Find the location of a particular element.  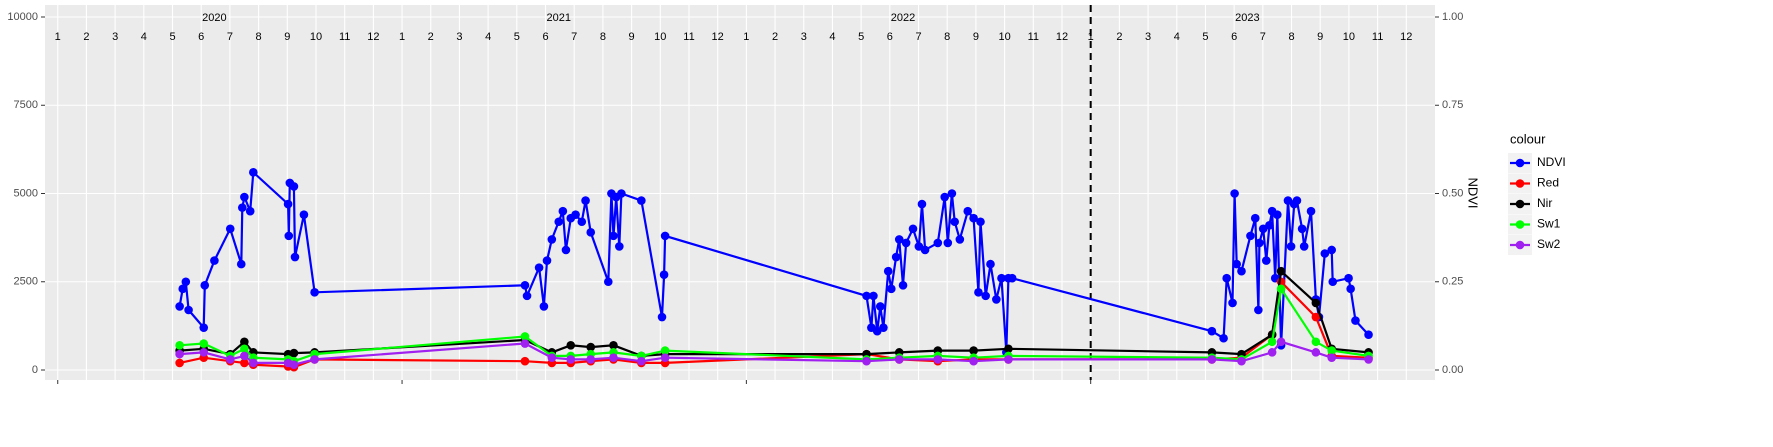

month-label: 8 is located at coordinates (603, 37).